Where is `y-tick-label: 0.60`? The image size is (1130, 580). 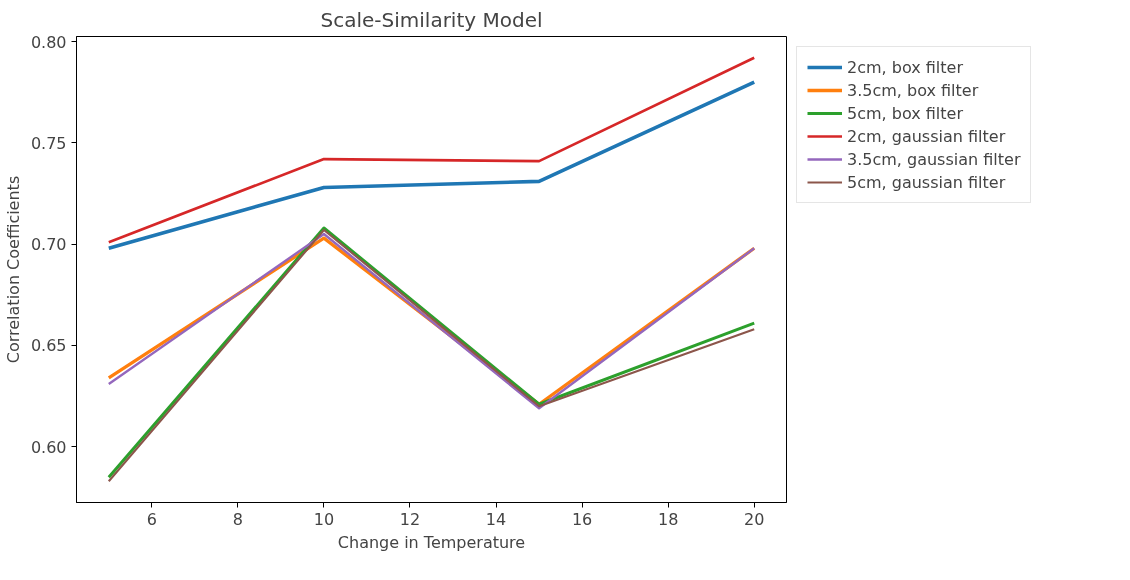 y-tick-label: 0.60 is located at coordinates (48, 447).